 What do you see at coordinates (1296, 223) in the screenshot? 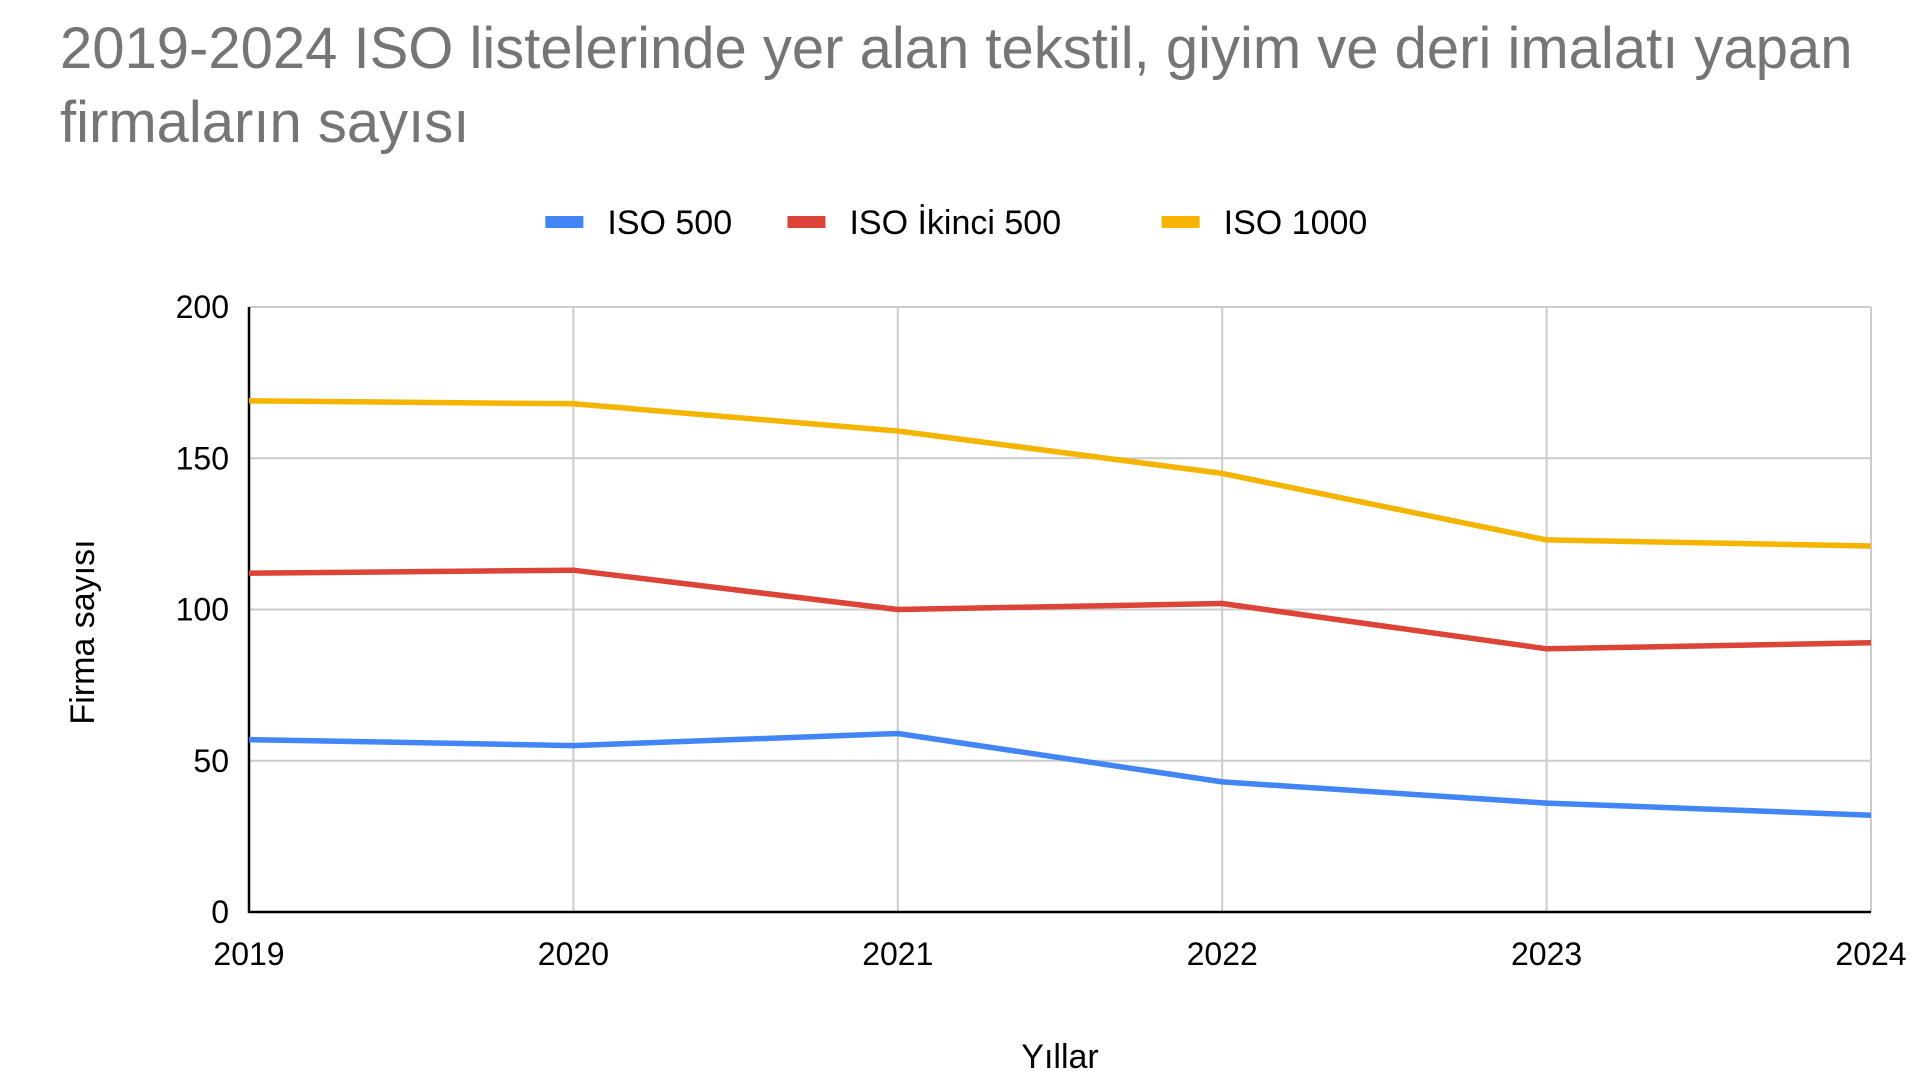
I see `legend-label: ISO 1000` at bounding box center [1296, 223].